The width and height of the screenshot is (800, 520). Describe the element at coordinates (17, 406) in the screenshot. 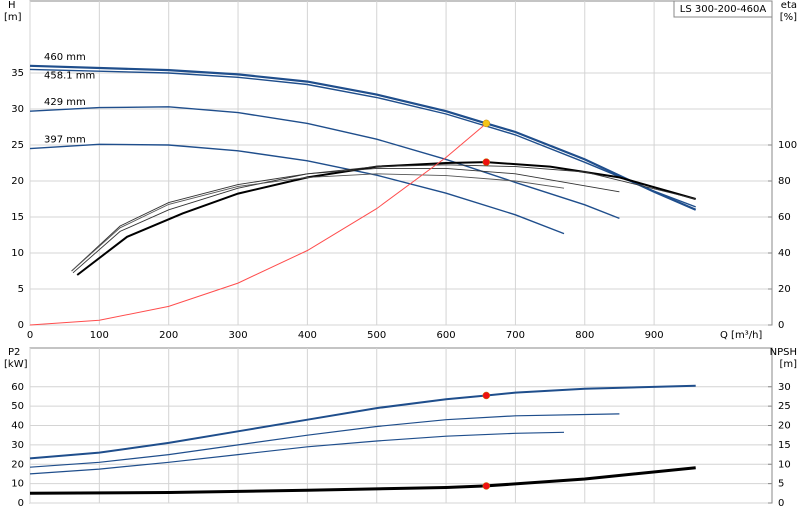

I see `y-tick-label: 50` at that location.